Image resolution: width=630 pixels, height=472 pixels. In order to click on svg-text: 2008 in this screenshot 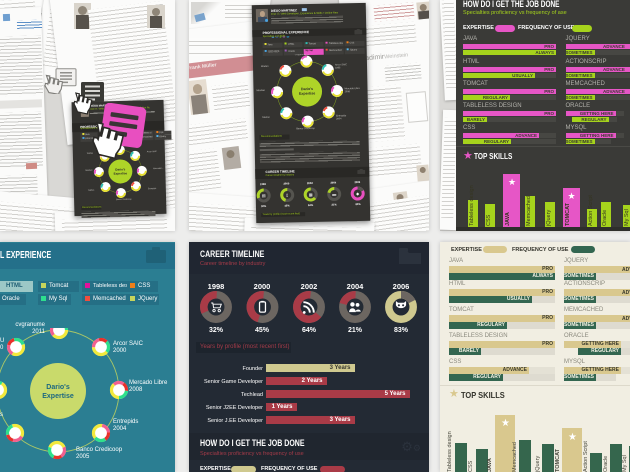, I will do `click(348, 91)`.